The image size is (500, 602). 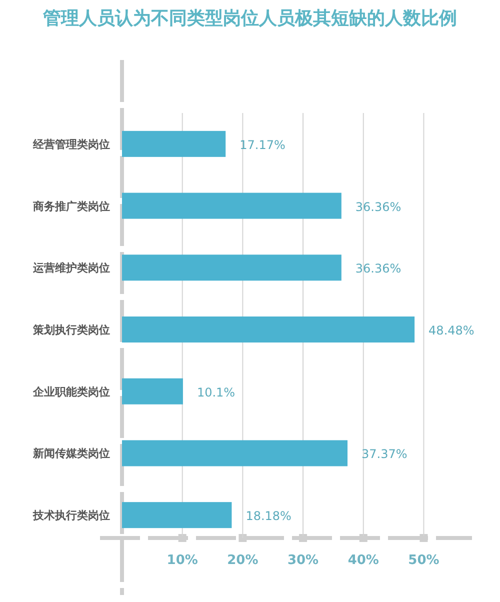 What do you see at coordinates (71, 330) in the screenshot?
I see `y-tick-label: 策划执行类岗位` at bounding box center [71, 330].